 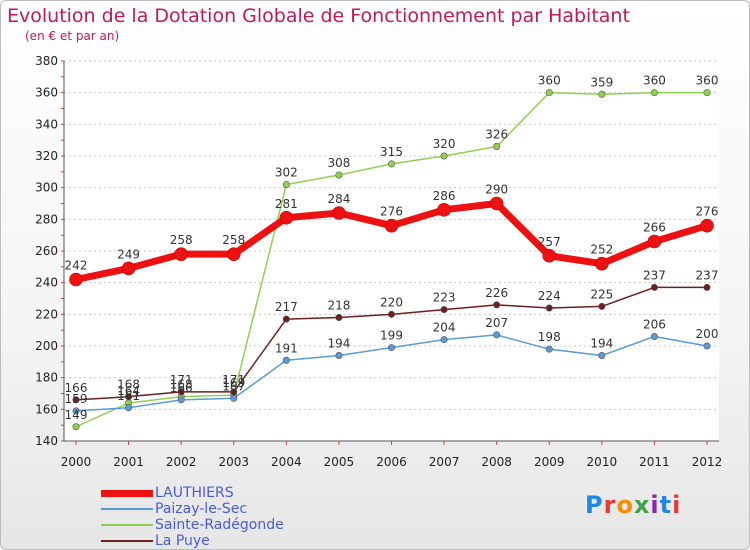 What do you see at coordinates (444, 196) in the screenshot?
I see `data-label: 286` at bounding box center [444, 196].